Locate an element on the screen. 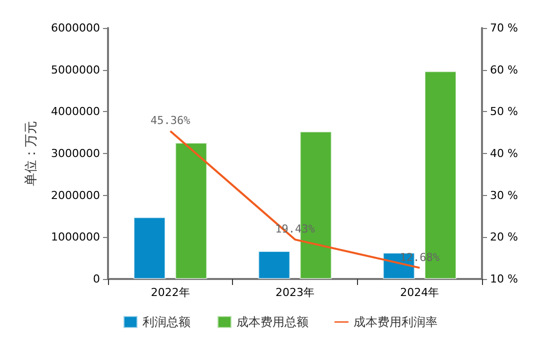 This screenshot has height=346, width=560. y2-tick-label: 20 % is located at coordinates (504, 237).